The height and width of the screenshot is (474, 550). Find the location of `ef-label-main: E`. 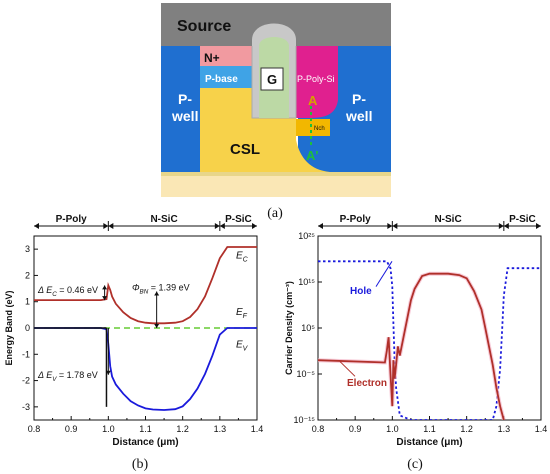

ef-label-main: E is located at coordinates (239, 312).